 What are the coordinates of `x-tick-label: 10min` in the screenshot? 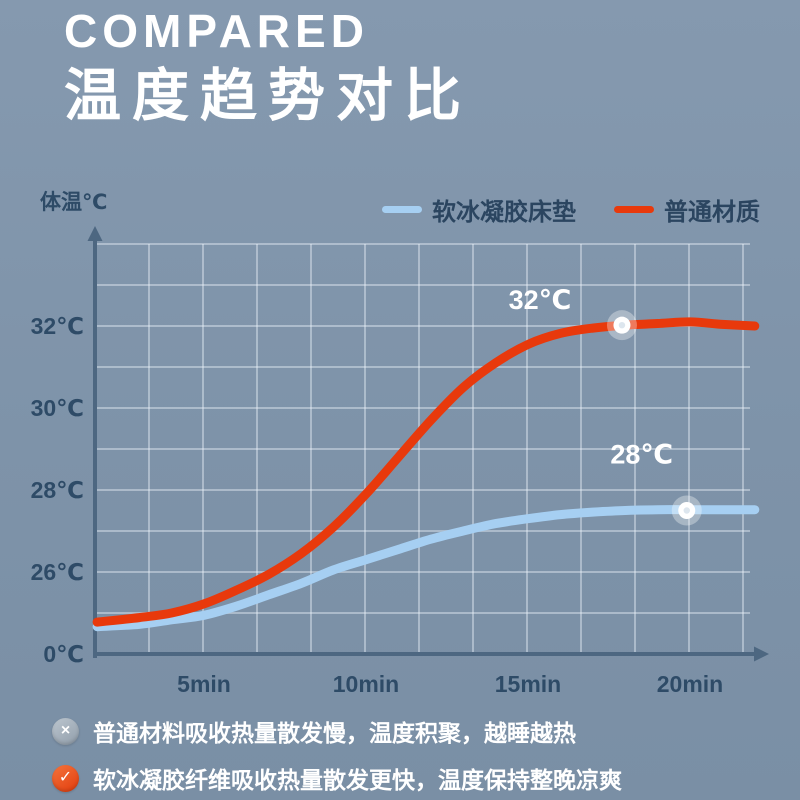 It's located at (366, 684).